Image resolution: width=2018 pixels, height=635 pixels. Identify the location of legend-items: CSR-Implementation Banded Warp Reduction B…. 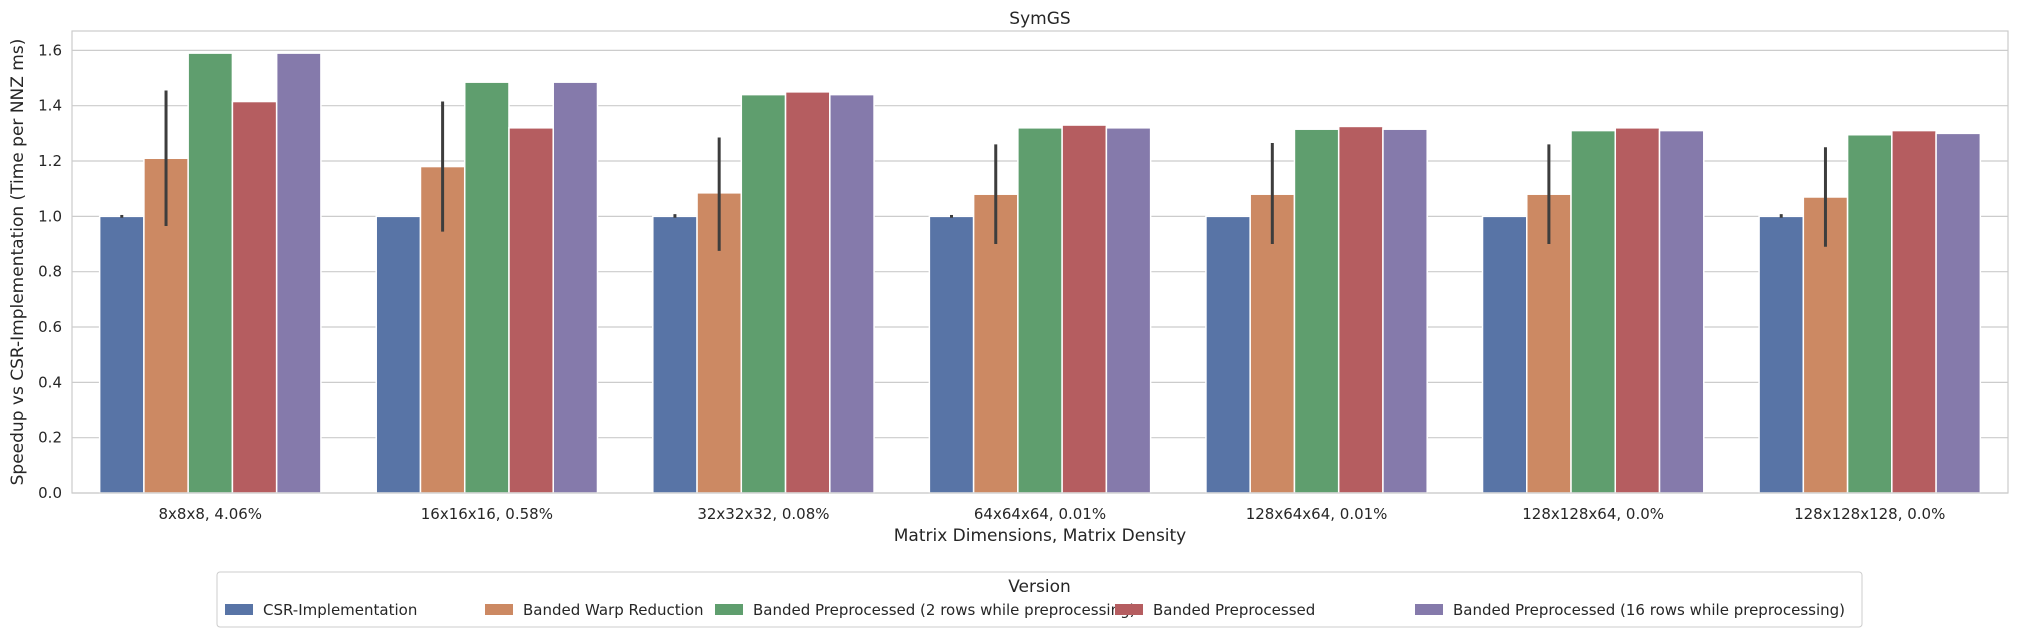
(1035, 610).